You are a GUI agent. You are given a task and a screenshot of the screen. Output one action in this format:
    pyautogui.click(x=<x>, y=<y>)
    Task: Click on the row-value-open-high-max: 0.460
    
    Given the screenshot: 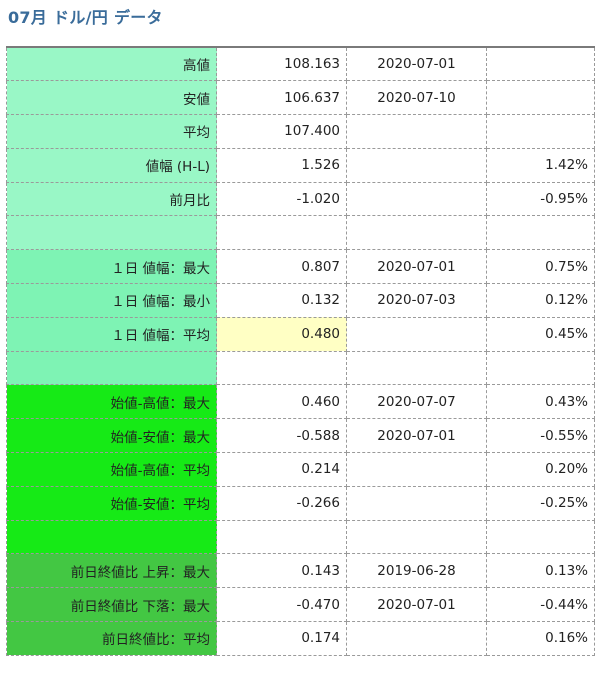 What is the action you would take?
    pyautogui.click(x=281, y=402)
    